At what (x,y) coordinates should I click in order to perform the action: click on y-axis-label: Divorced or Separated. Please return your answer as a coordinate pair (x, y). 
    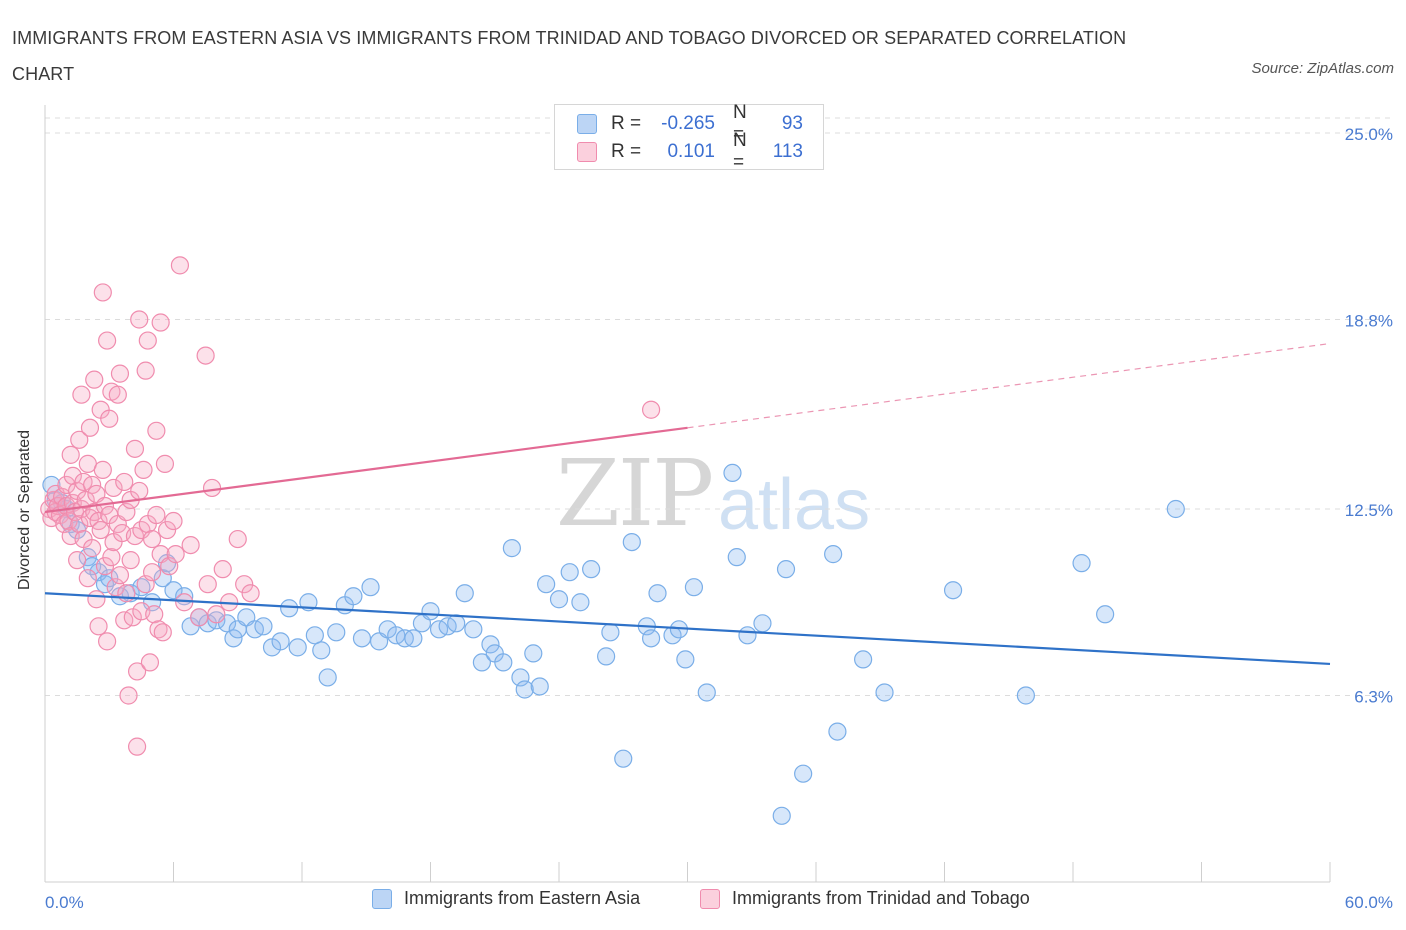
    Looking at the image, I should click on (24, 509).